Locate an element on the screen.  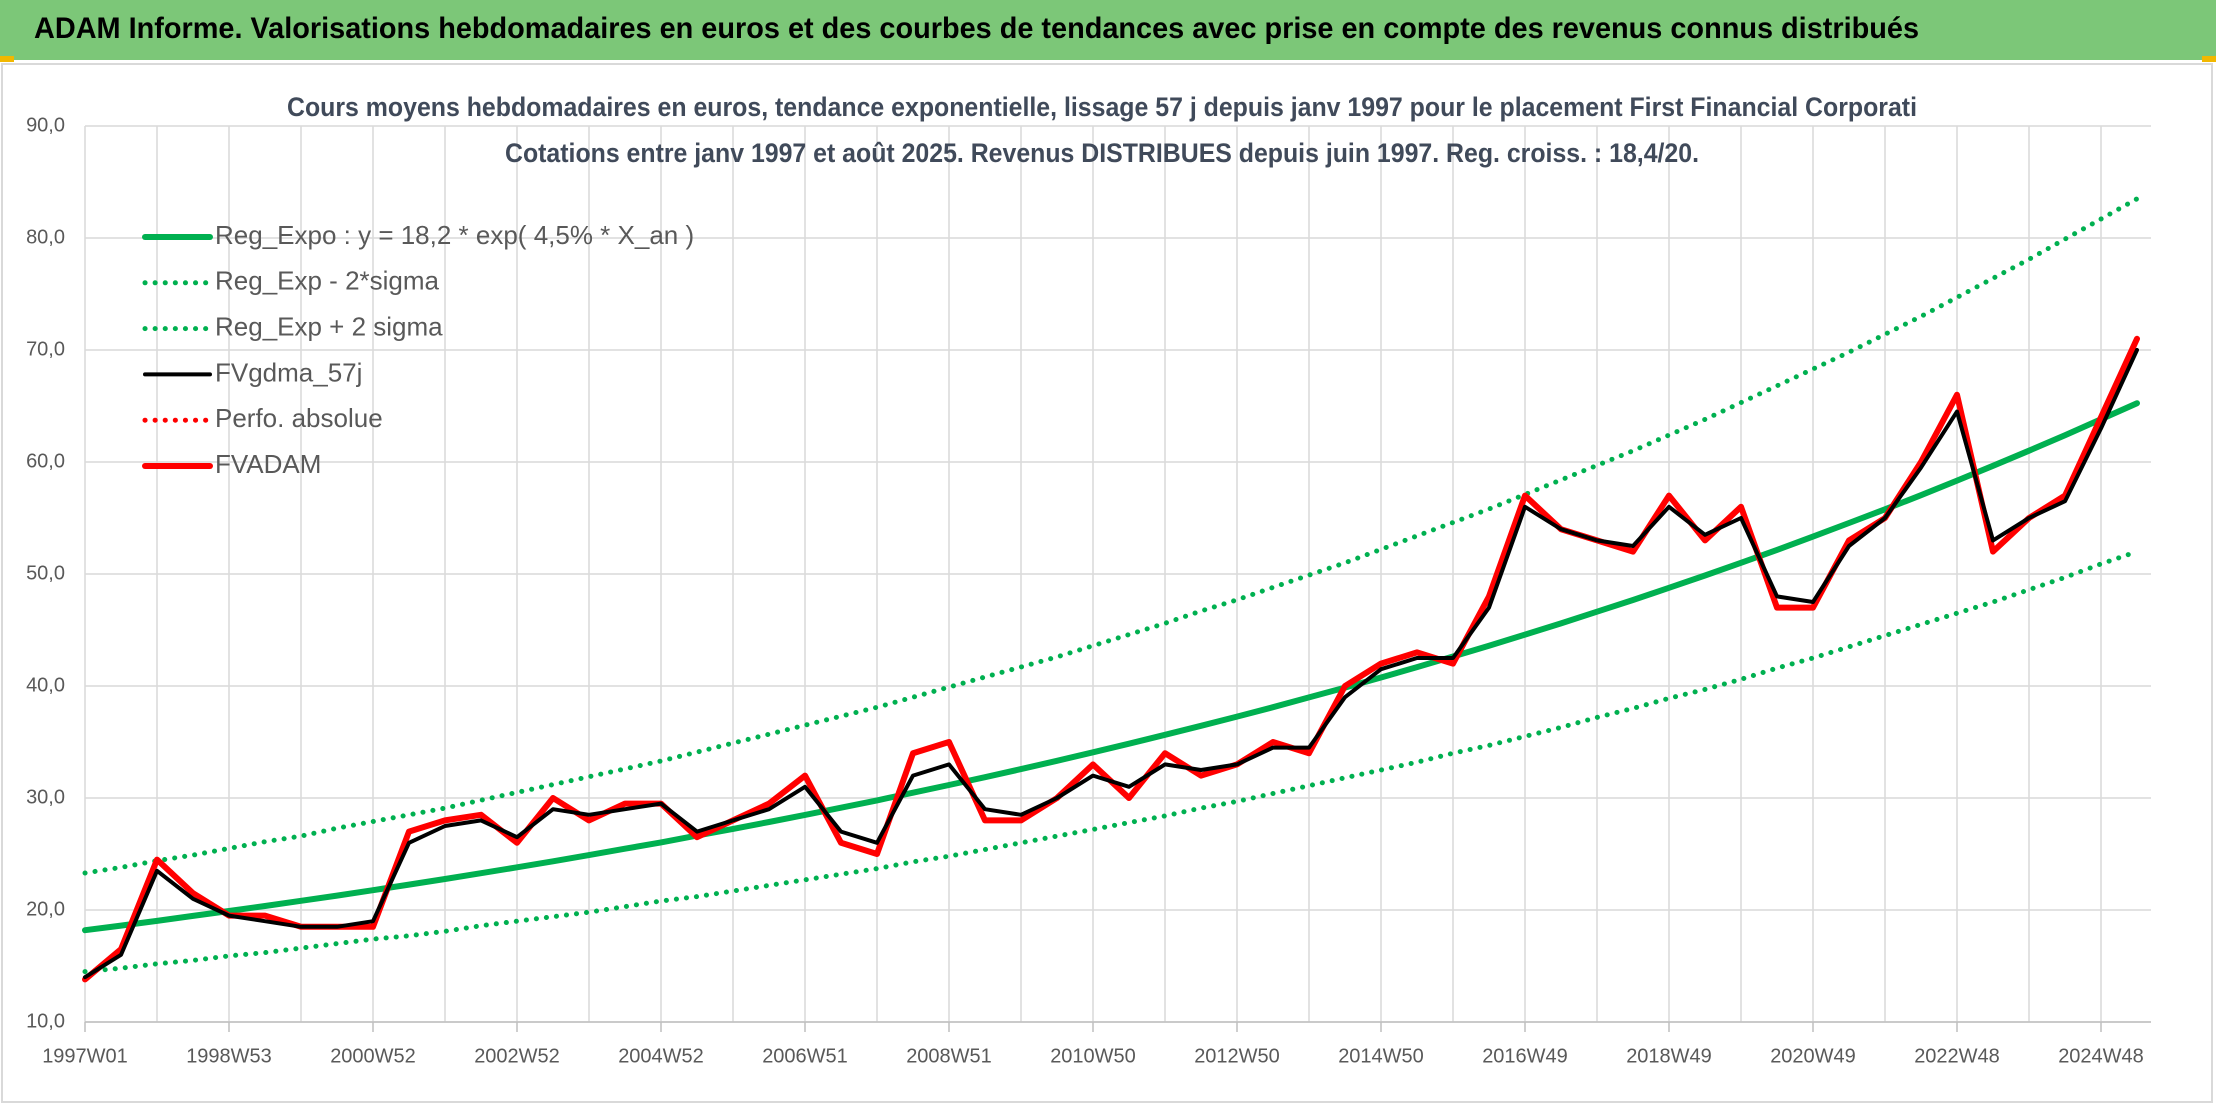
y-tick-label: 50,0 is located at coordinates (45, 573).